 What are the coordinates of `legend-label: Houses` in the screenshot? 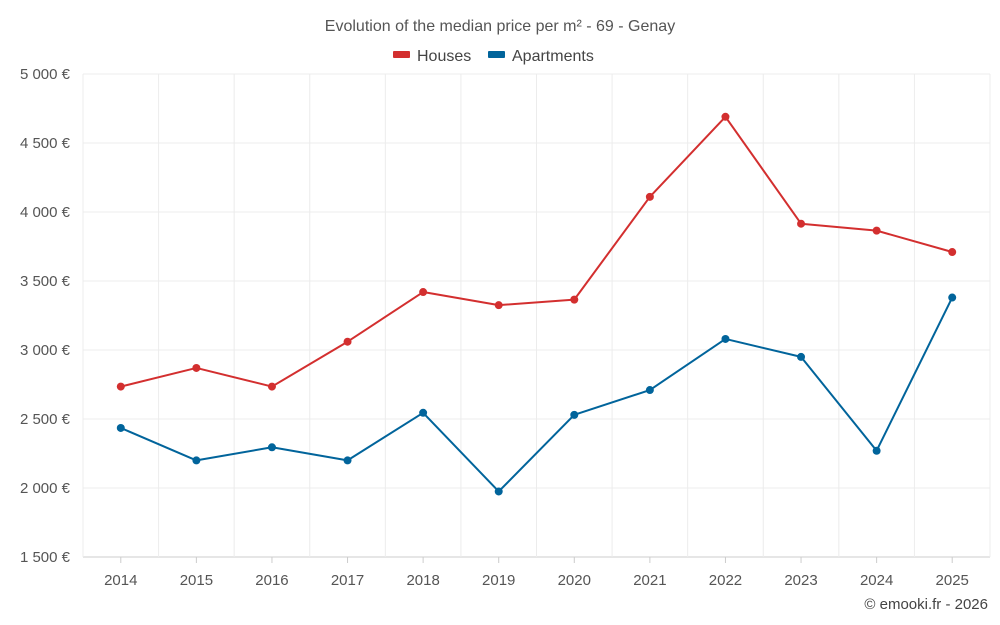 It's located at (444, 56).